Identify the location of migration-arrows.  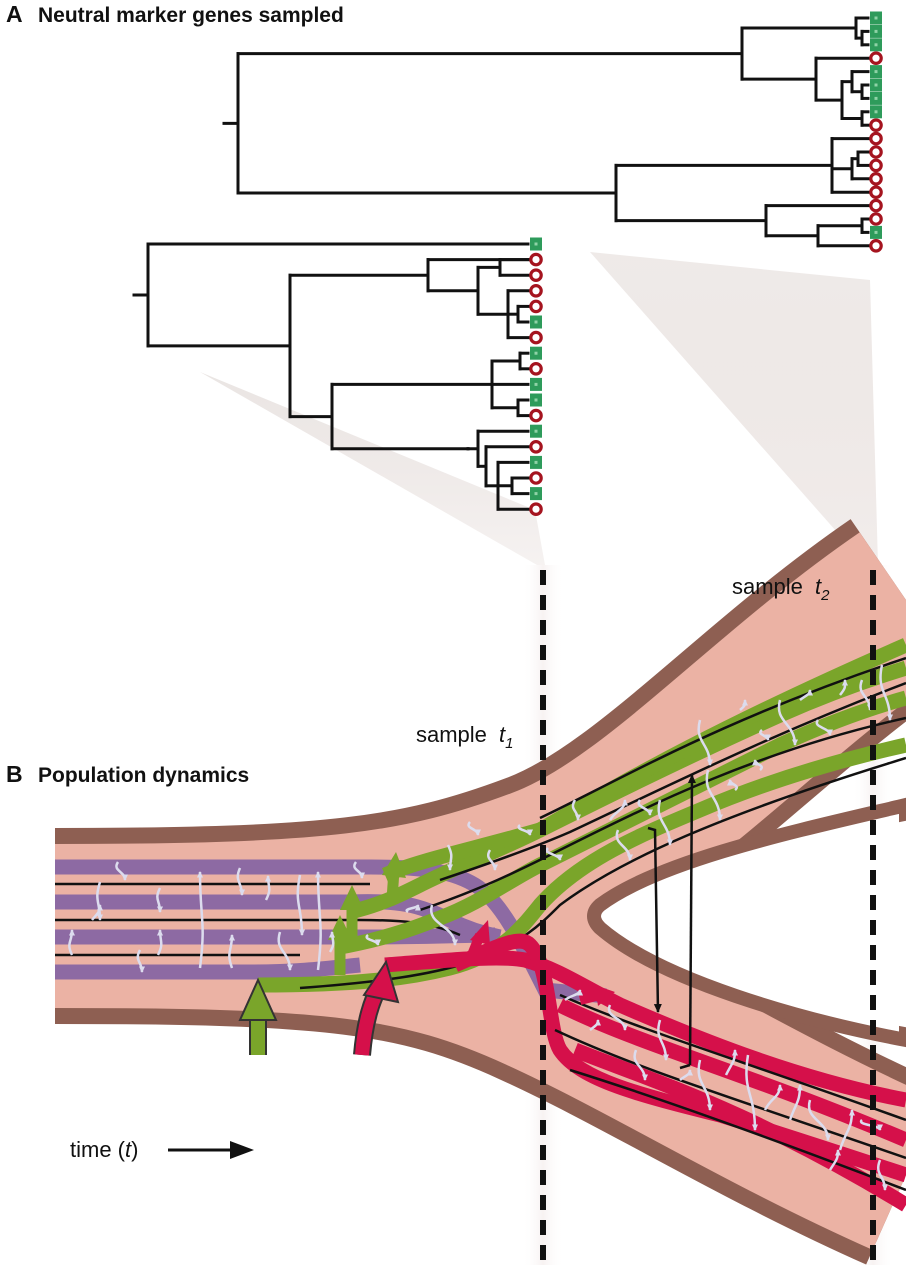
(671, 922).